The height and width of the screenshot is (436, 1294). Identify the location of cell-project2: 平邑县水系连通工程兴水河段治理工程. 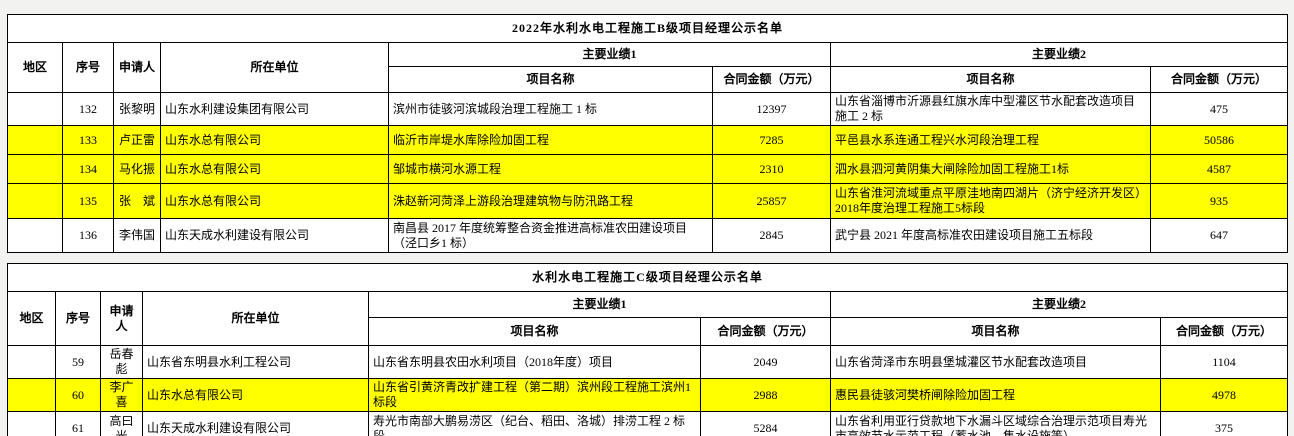
(990, 140).